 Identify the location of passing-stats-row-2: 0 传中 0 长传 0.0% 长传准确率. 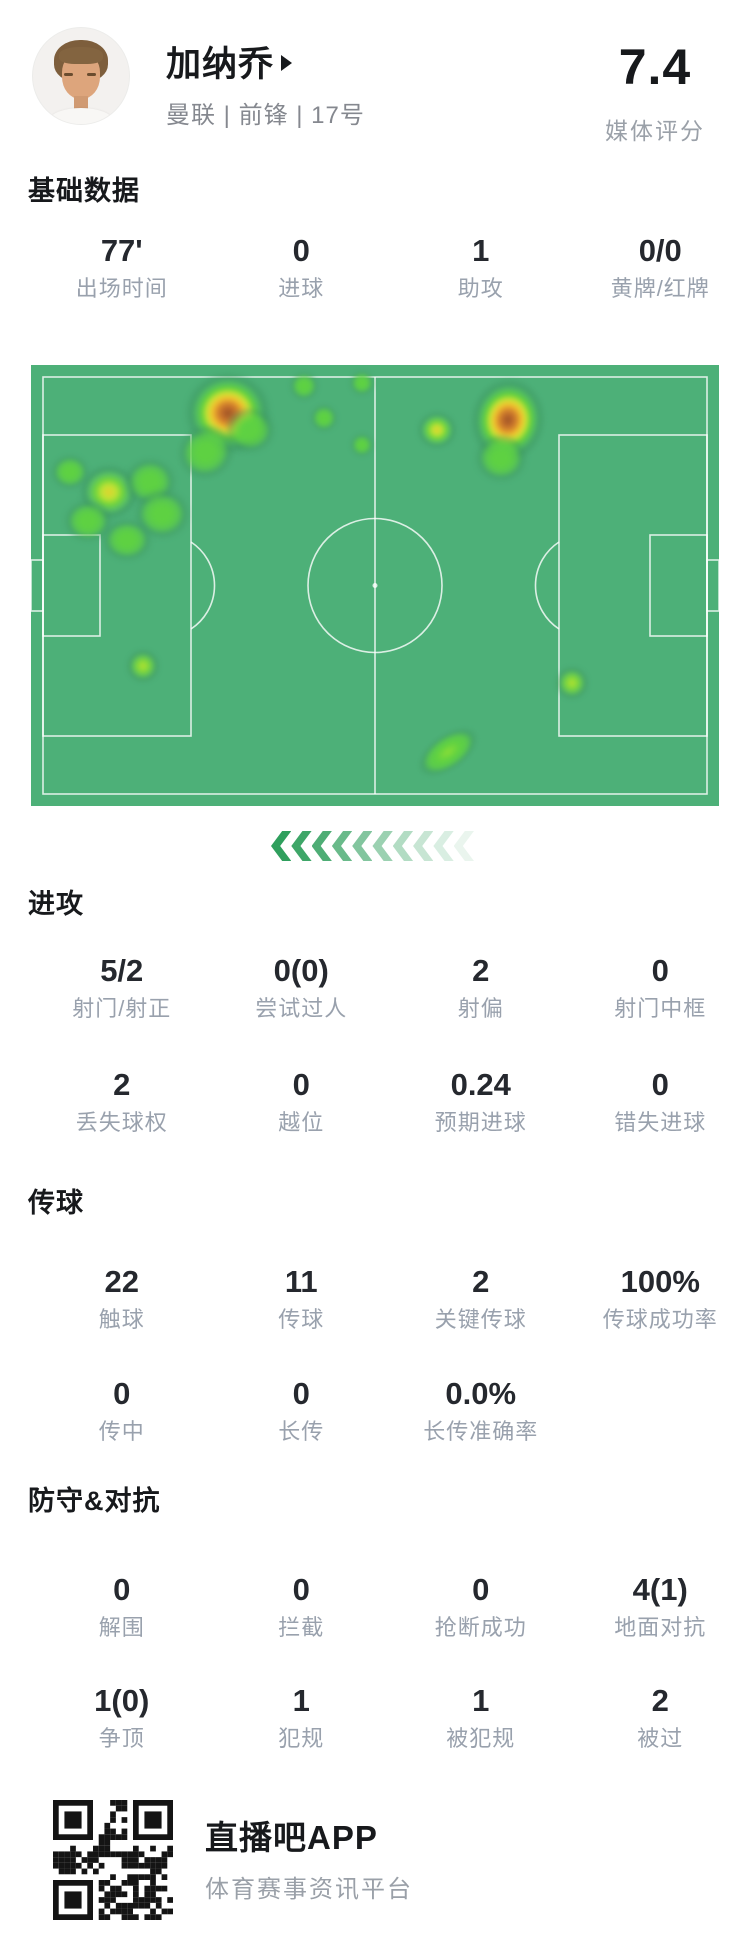
(375, 1411).